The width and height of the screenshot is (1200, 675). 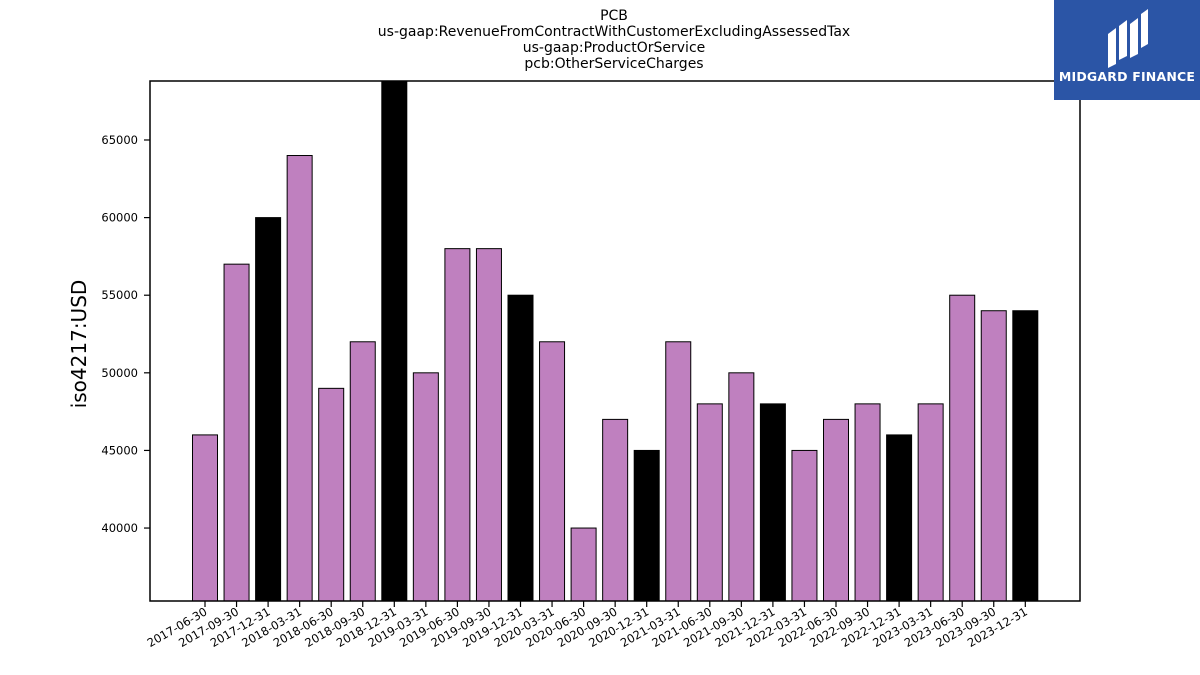 I want to click on chart-title-line: pcb:OtherServiceCharges, so click(x=613, y=64).